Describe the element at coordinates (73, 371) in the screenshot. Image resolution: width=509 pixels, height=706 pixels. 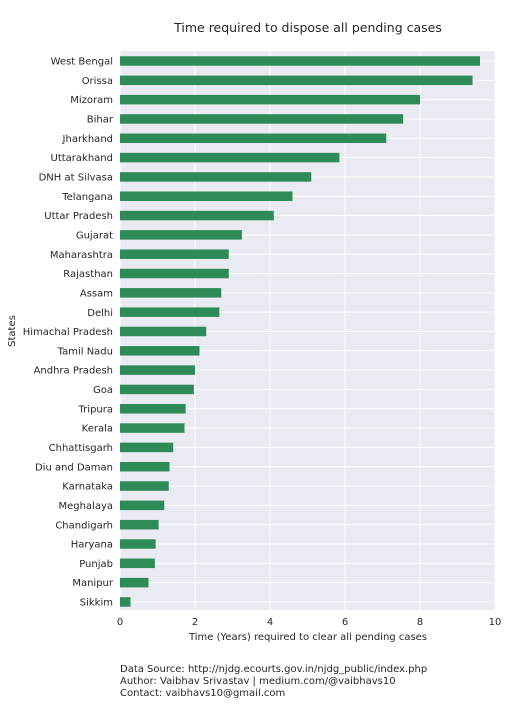
I see `category-label: Andhra Pradesh` at that location.